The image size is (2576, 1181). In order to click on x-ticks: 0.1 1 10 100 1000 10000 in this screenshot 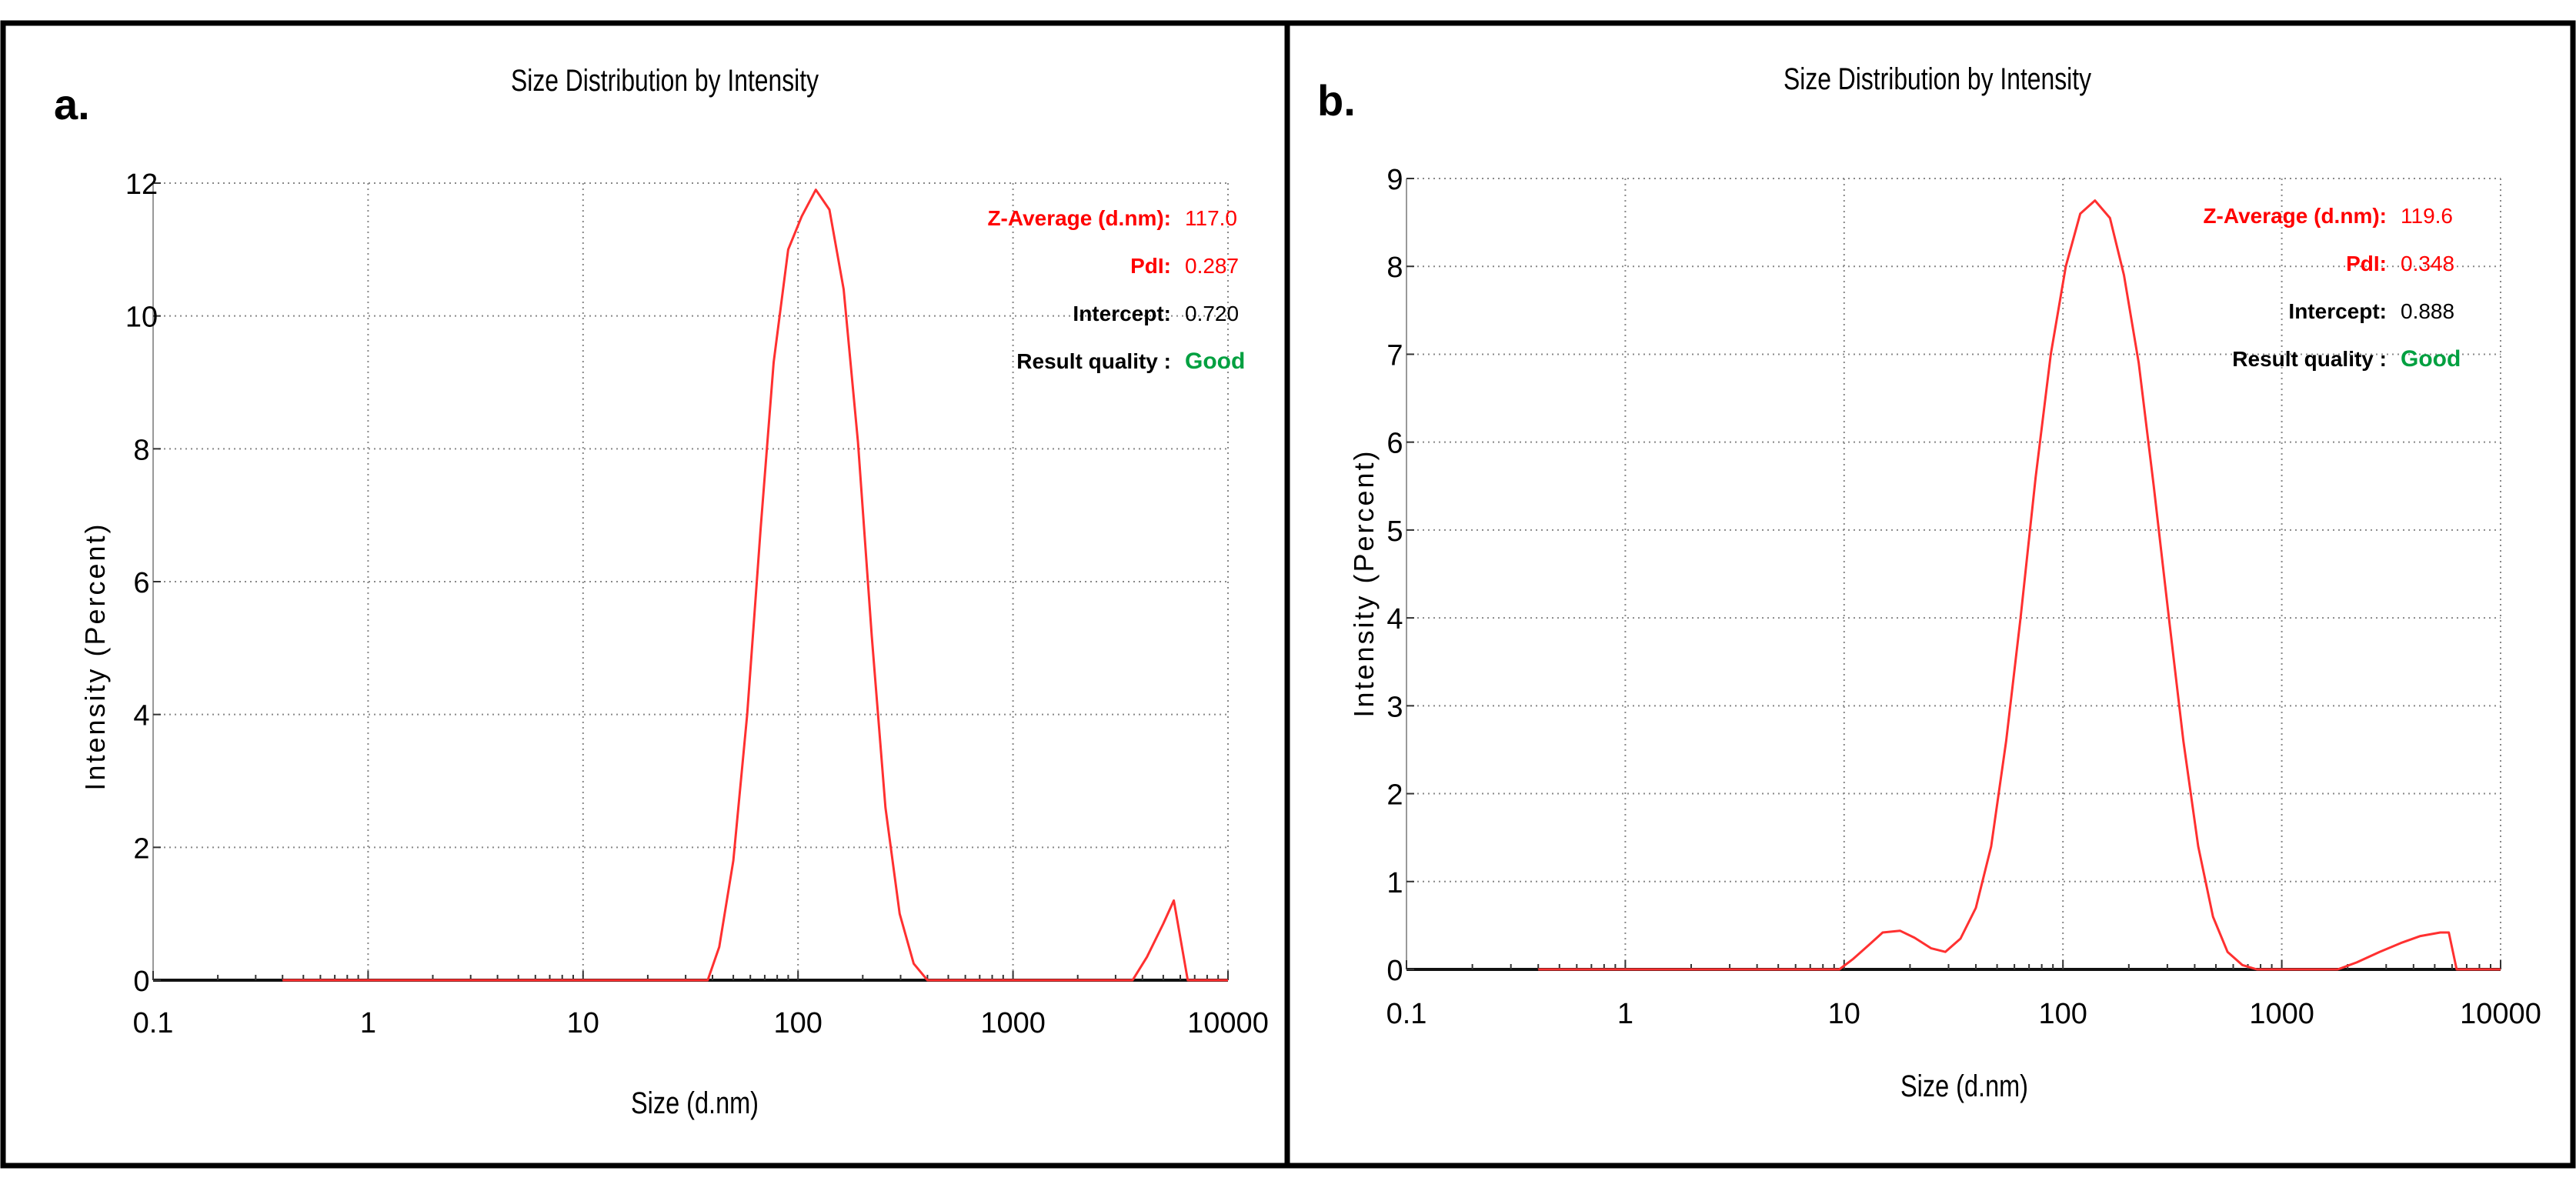, I will do `click(701, 1005)`.